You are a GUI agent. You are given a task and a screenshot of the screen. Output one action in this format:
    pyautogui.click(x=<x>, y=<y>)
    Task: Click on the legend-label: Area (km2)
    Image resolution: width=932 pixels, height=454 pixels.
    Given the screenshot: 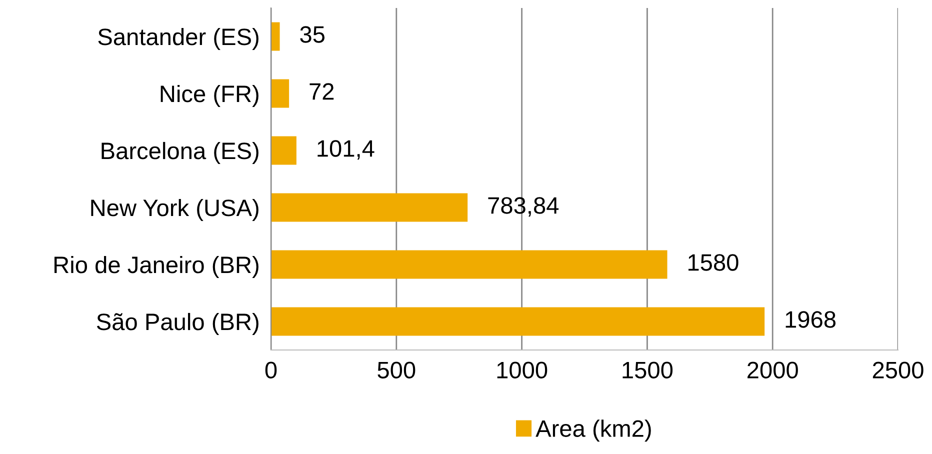 What is the action you would take?
    pyautogui.click(x=593, y=431)
    